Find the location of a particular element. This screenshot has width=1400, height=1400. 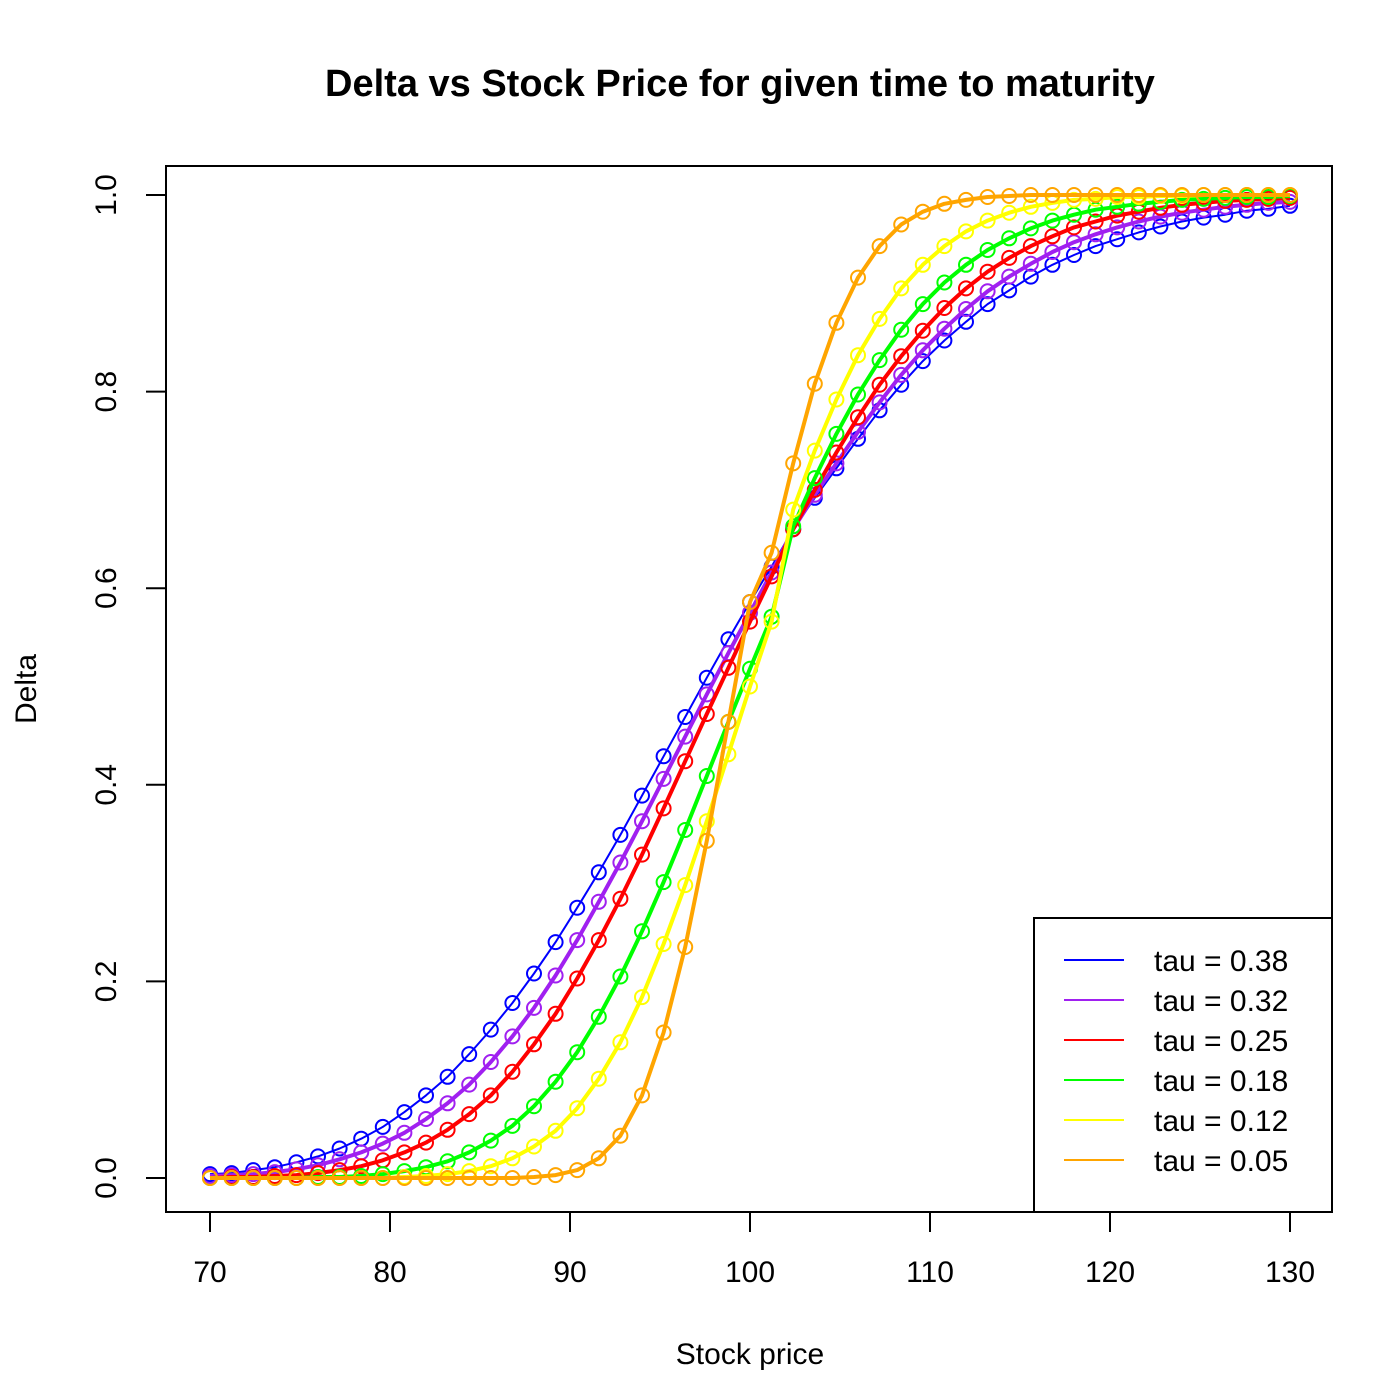

y-tick-label: 0.2 is located at coordinates (106, 982).